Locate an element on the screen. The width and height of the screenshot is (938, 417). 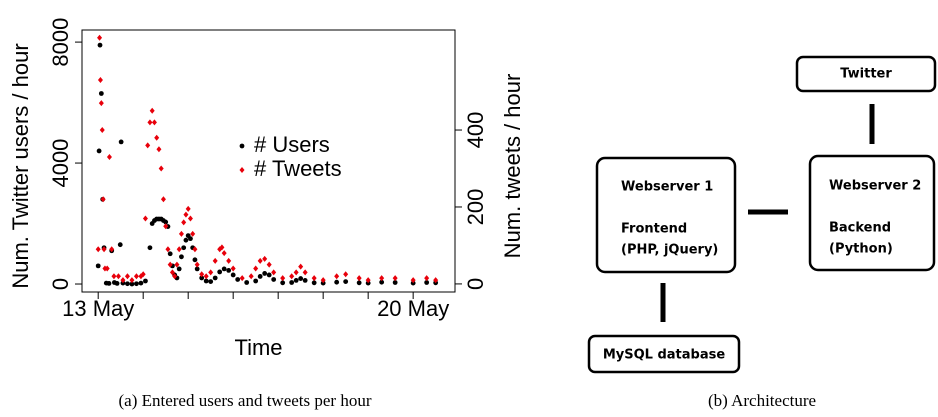
node-label: Webserver 1 is located at coordinates (667, 187).